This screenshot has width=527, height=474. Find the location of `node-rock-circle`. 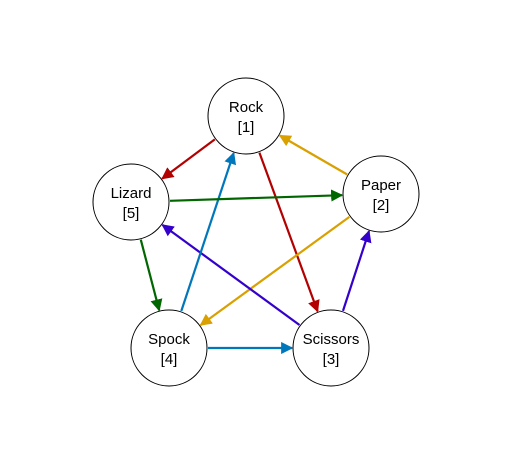

node-rock-circle is located at coordinates (246, 116).